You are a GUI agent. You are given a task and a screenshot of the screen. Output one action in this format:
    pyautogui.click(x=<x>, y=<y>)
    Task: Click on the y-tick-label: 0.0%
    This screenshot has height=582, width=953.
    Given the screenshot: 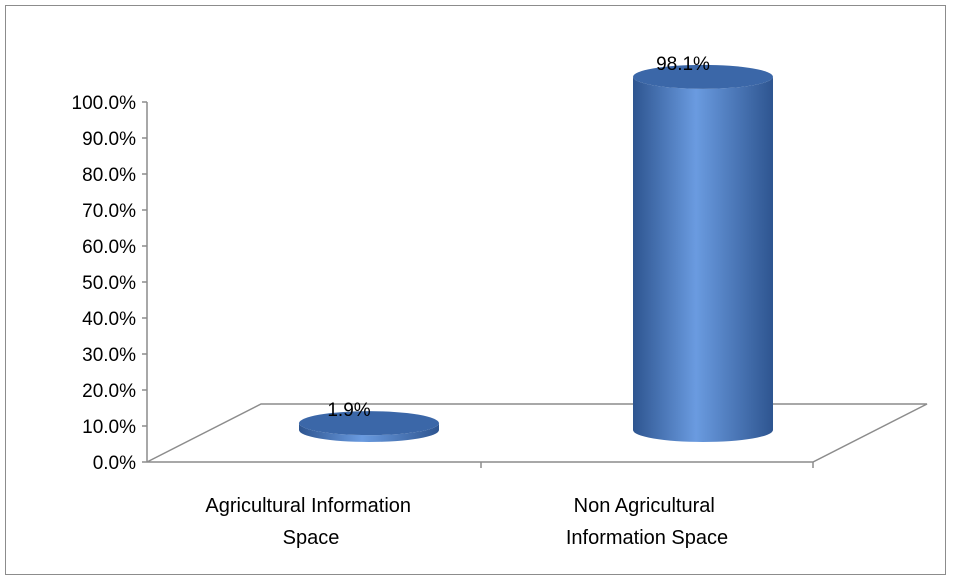 What is the action you would take?
    pyautogui.click(x=114, y=463)
    